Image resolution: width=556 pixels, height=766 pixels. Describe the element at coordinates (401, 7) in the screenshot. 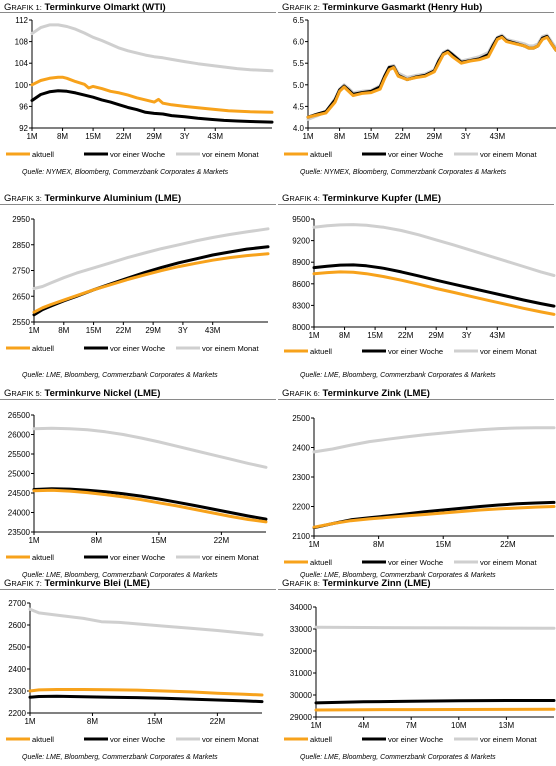

I see `chart-title-name: Terminkurve Gasmarkt (Henry Hub)` at that location.